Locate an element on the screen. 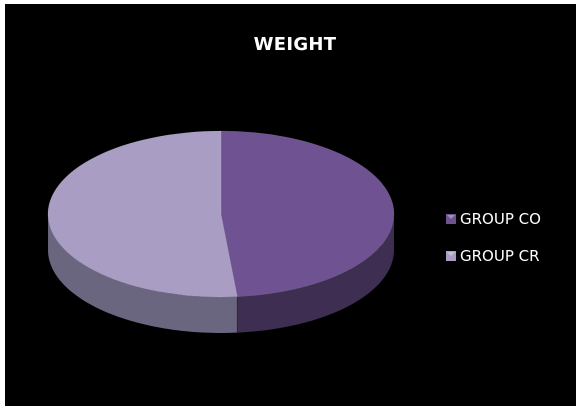 The image size is (581, 410). chart-title: WEIGHT is located at coordinates (295, 44).